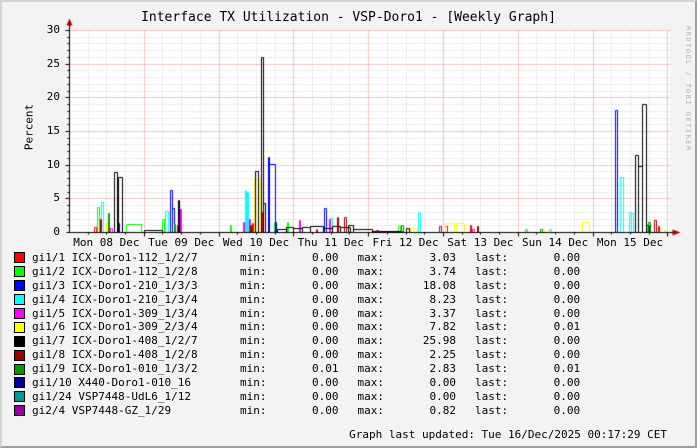  Describe the element at coordinates (443, 313) in the screenshot. I see `legend-max-value: 3.37` at that location.